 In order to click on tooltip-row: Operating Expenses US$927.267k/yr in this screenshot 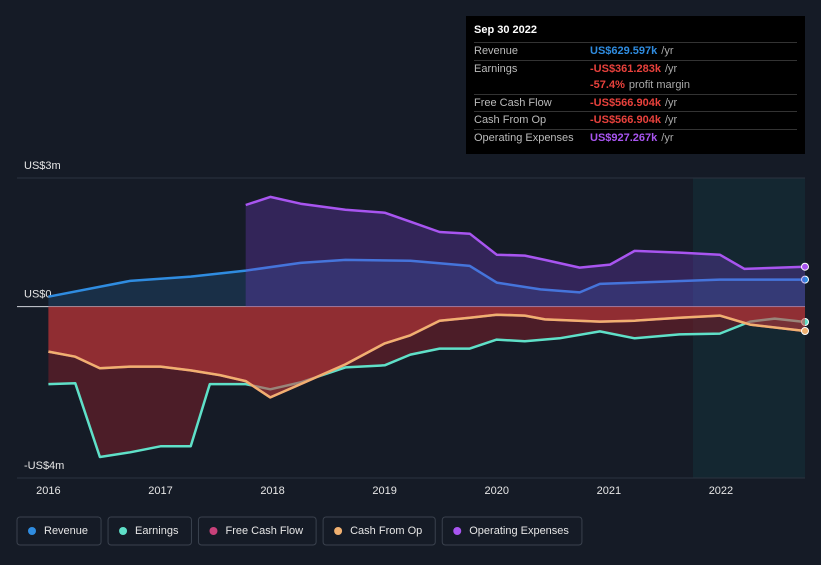, I will do `click(635, 137)`.